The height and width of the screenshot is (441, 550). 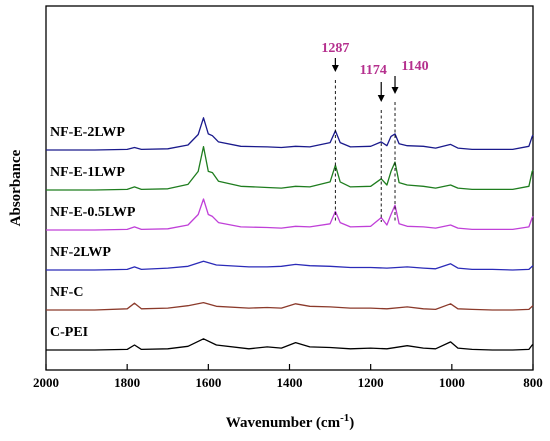 What do you see at coordinates (351, 423) in the screenshot?
I see `x-axis-title-close: )` at bounding box center [351, 423].